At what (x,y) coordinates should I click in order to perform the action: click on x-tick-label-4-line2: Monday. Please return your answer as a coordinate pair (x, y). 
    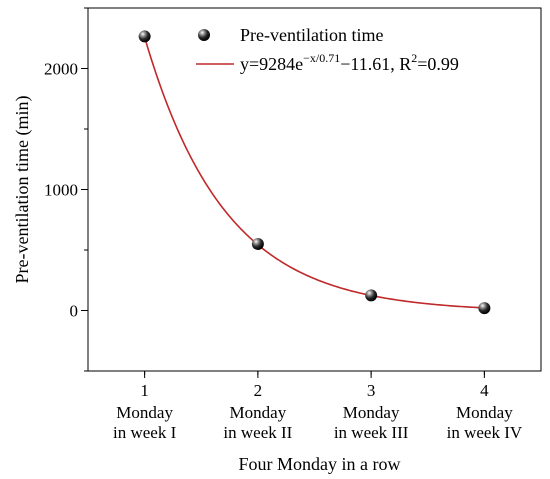
    Looking at the image, I should click on (484, 412).